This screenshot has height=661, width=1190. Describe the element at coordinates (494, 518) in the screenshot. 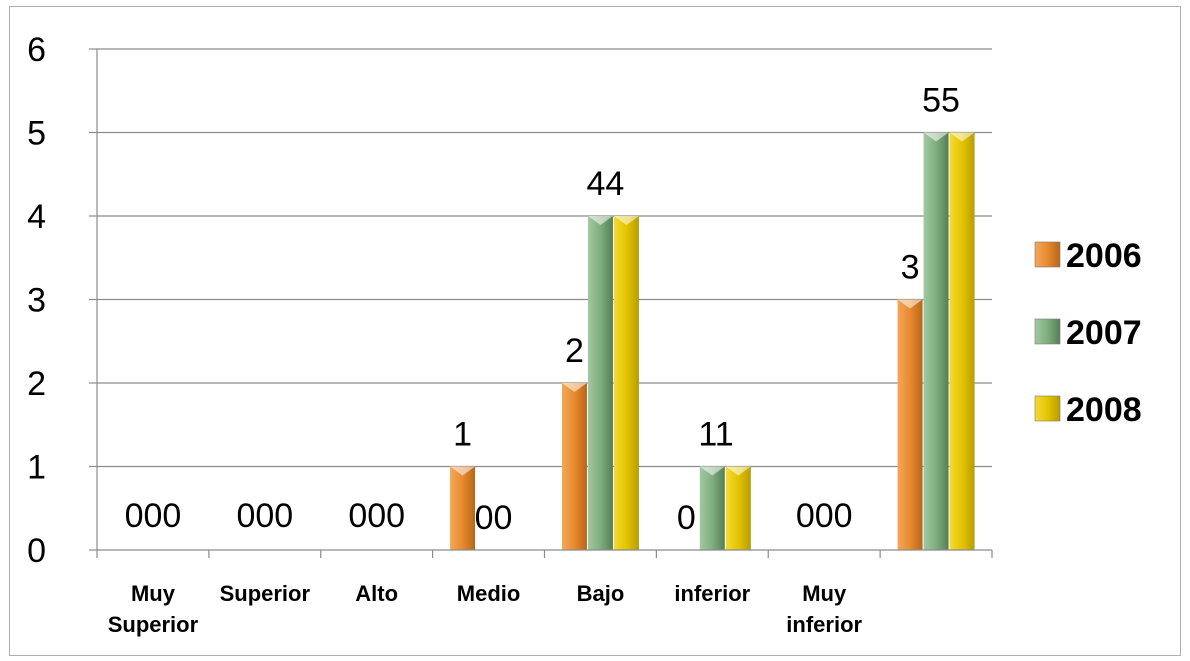

I see `data-label: 00` at that location.